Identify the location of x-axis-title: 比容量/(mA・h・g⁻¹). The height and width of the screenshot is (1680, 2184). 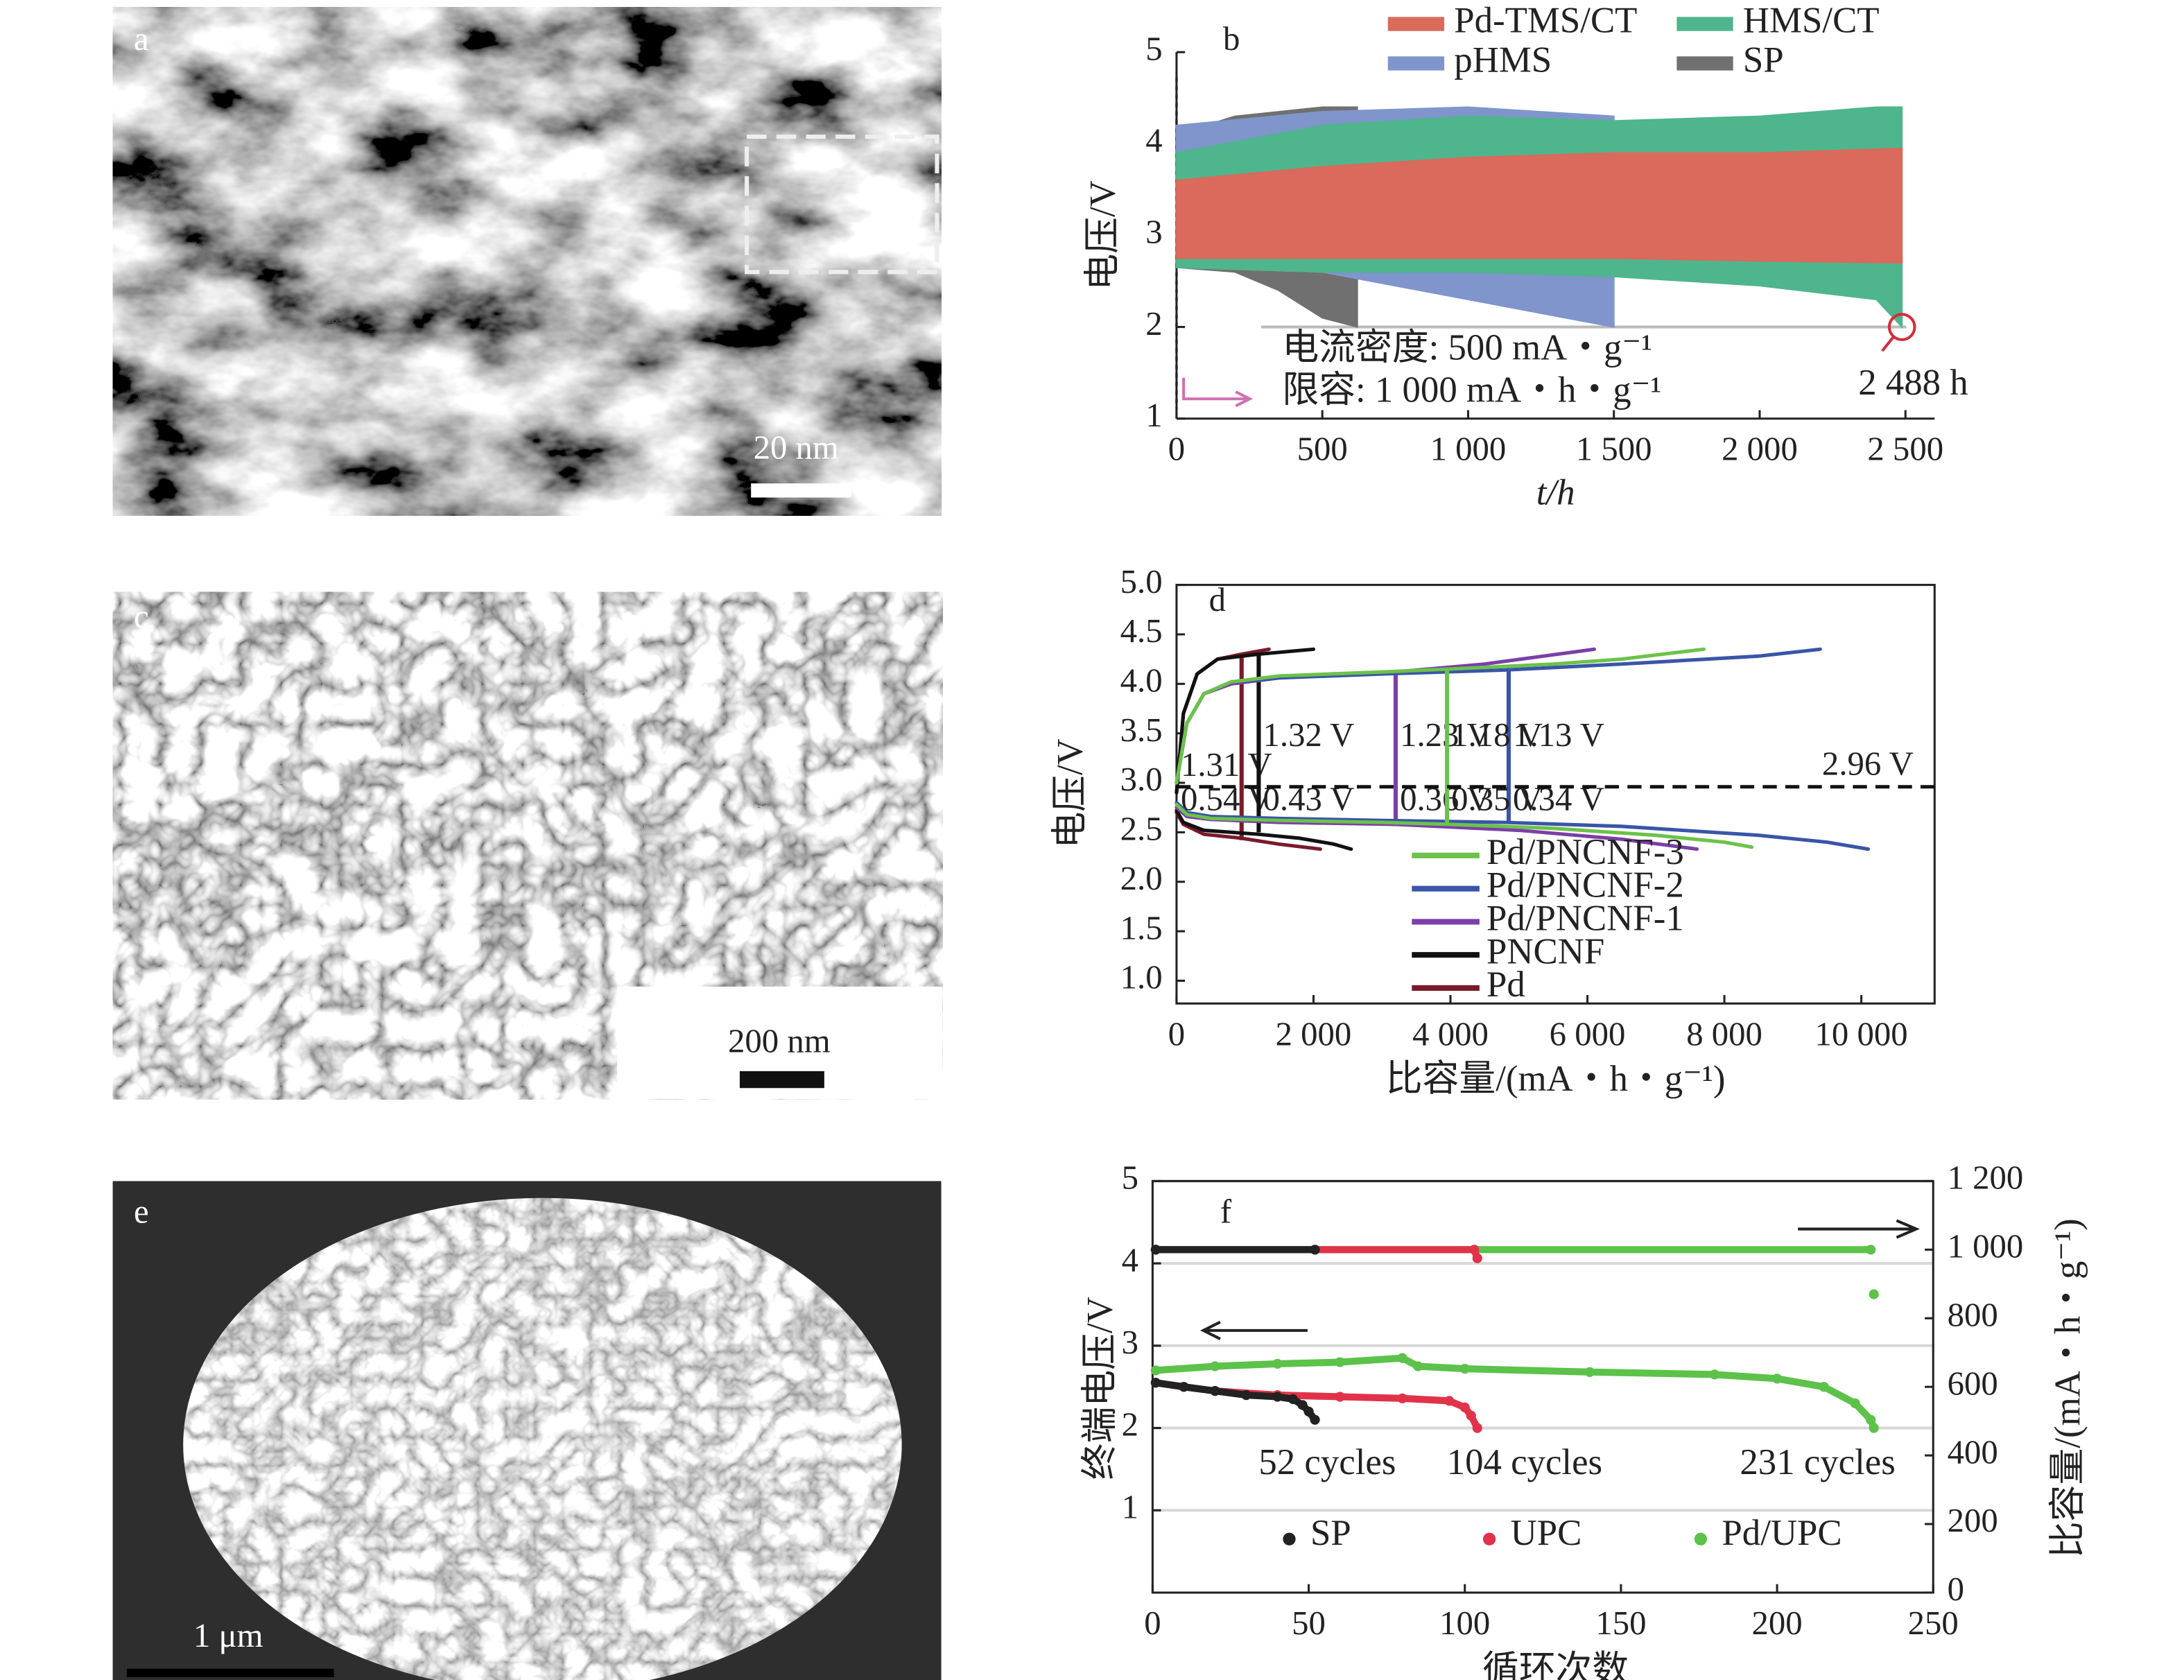
(1556, 1079).